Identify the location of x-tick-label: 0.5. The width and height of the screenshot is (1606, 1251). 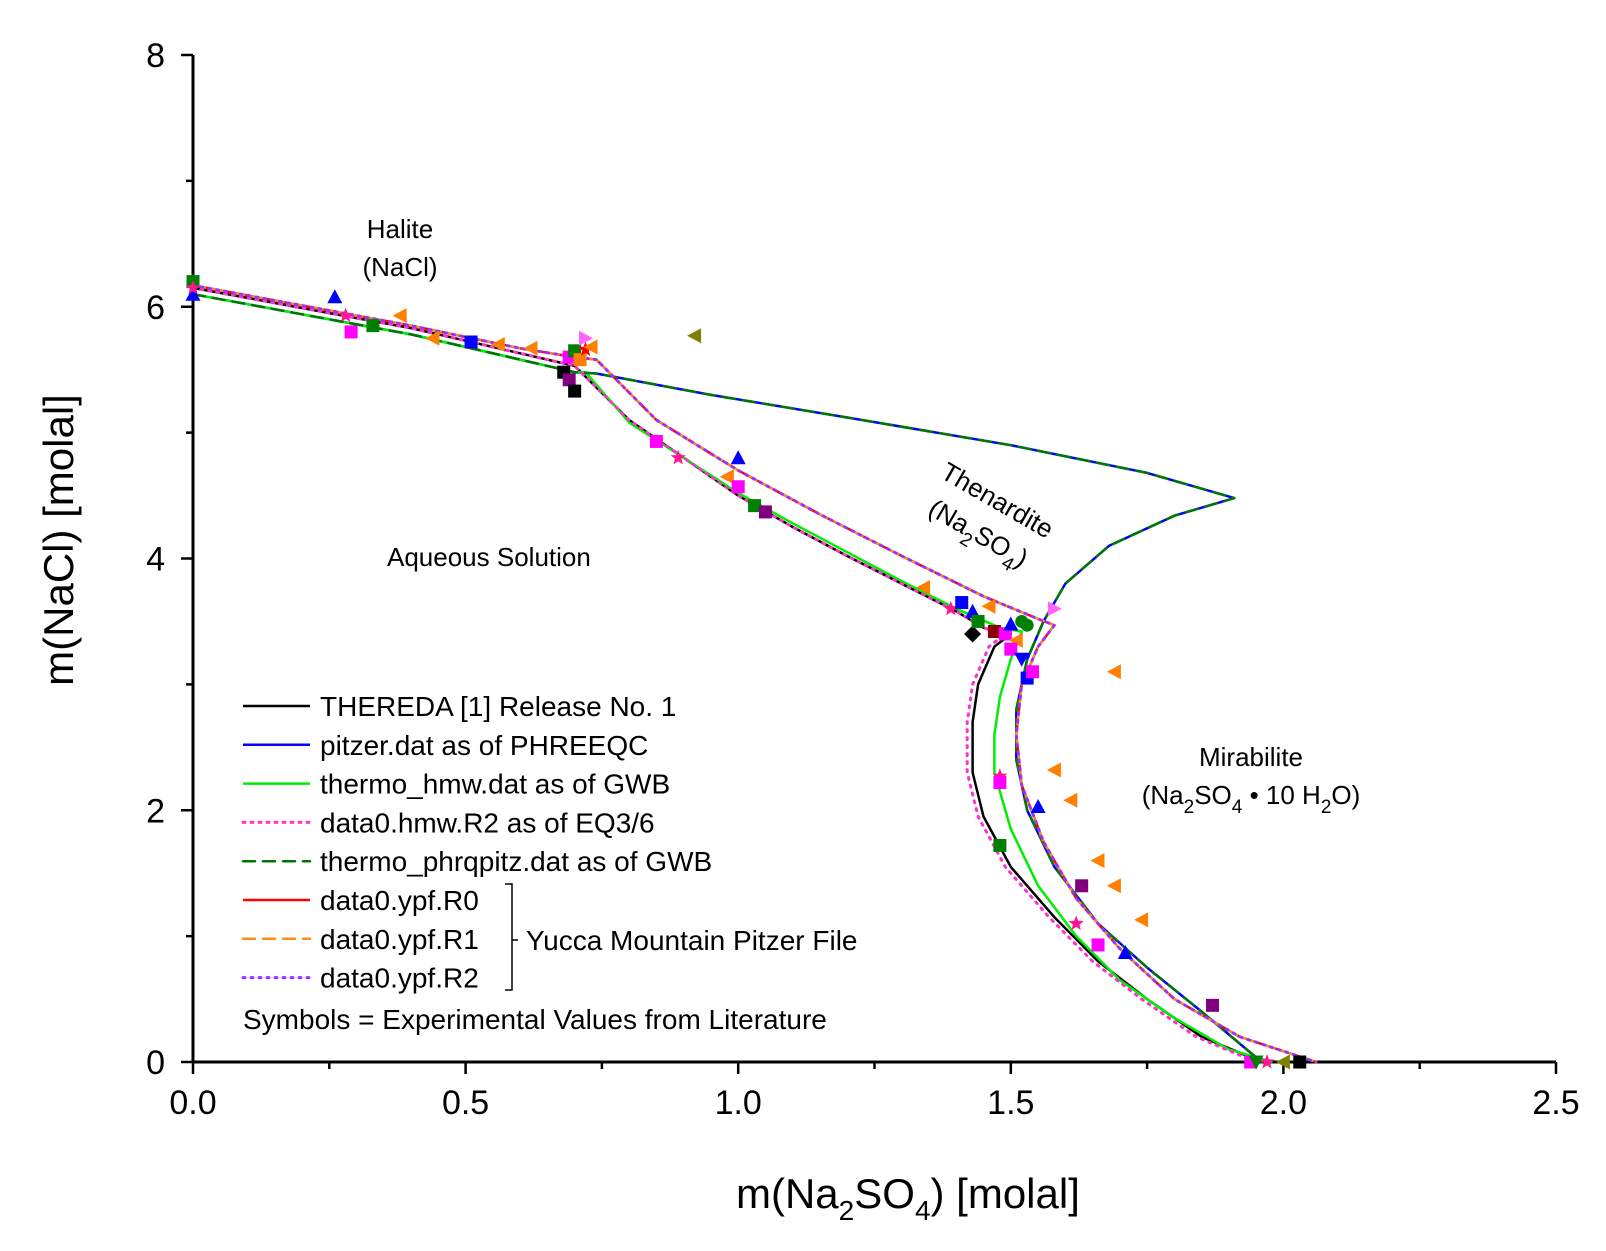
(465, 1103).